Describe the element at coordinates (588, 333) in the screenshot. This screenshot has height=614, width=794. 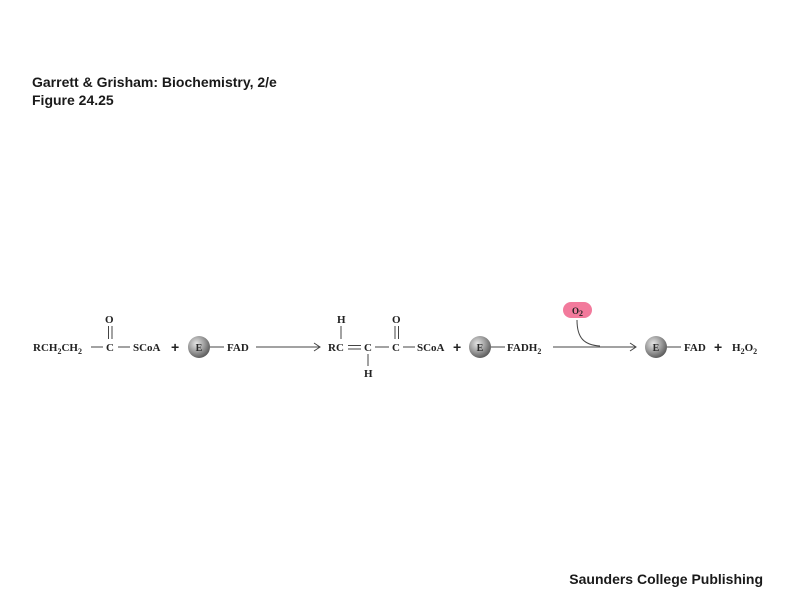
I see `oxygen-input-curve` at that location.